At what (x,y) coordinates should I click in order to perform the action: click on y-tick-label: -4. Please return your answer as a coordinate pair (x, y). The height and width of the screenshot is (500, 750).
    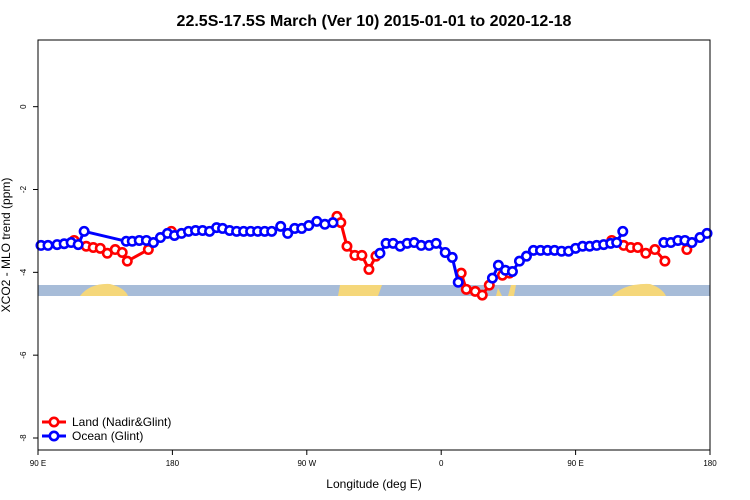
    Looking at the image, I should click on (23, 272).